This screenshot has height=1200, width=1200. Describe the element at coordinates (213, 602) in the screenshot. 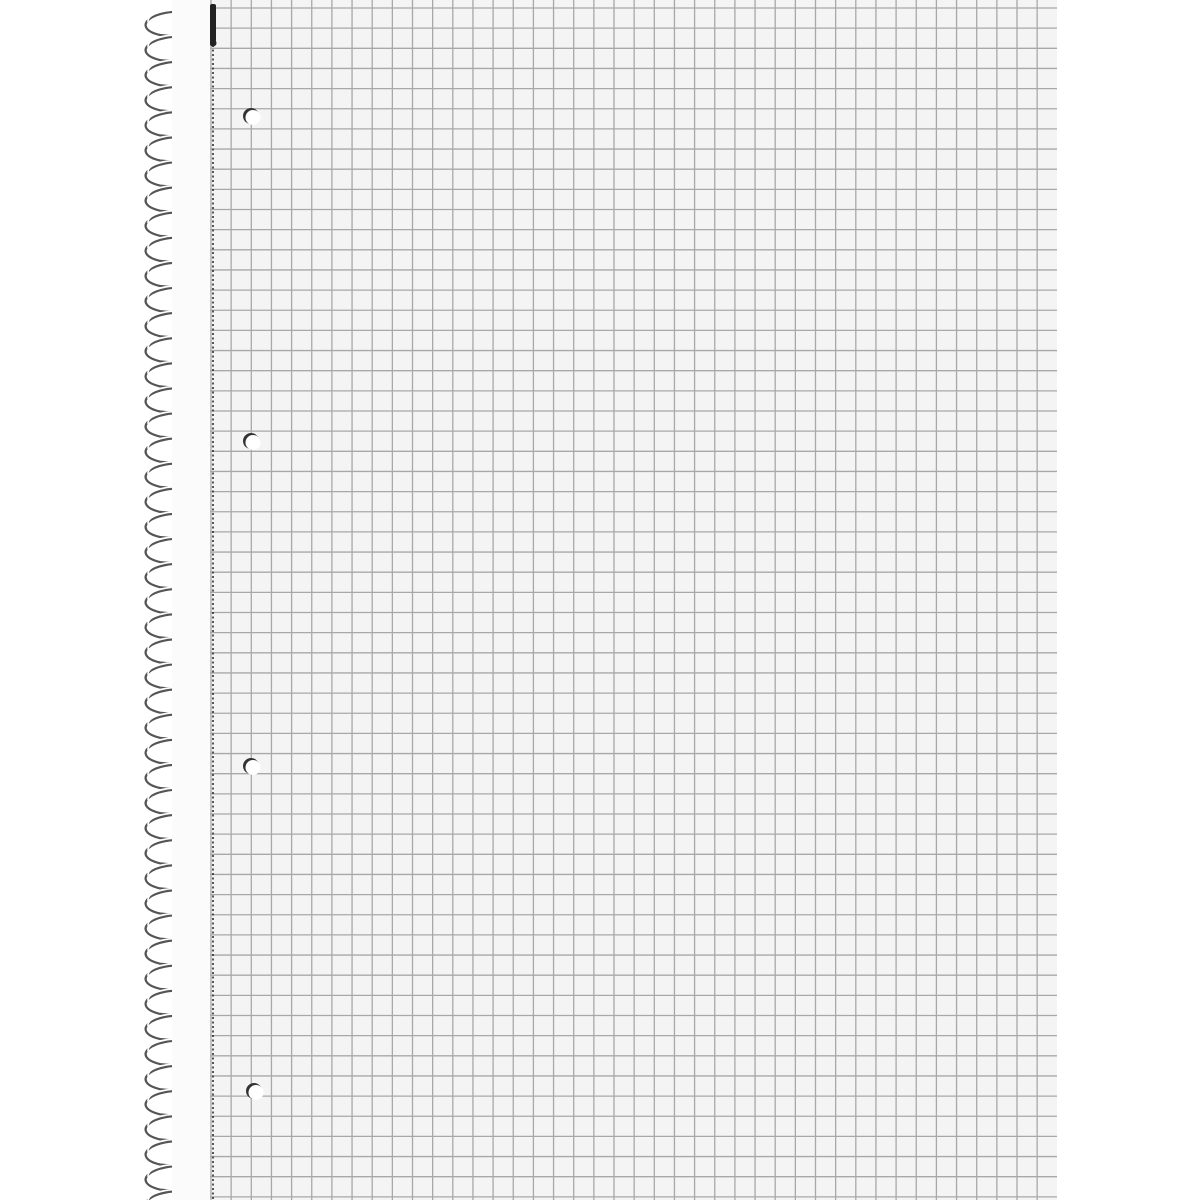

I see `margin-line` at that location.